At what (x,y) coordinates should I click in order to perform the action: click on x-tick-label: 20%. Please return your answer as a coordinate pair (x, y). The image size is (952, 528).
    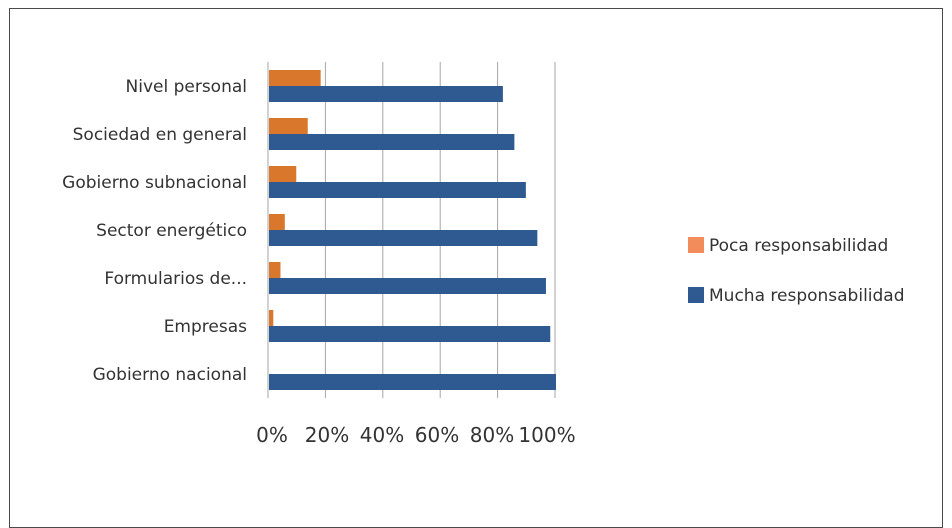
    Looking at the image, I should click on (327, 435).